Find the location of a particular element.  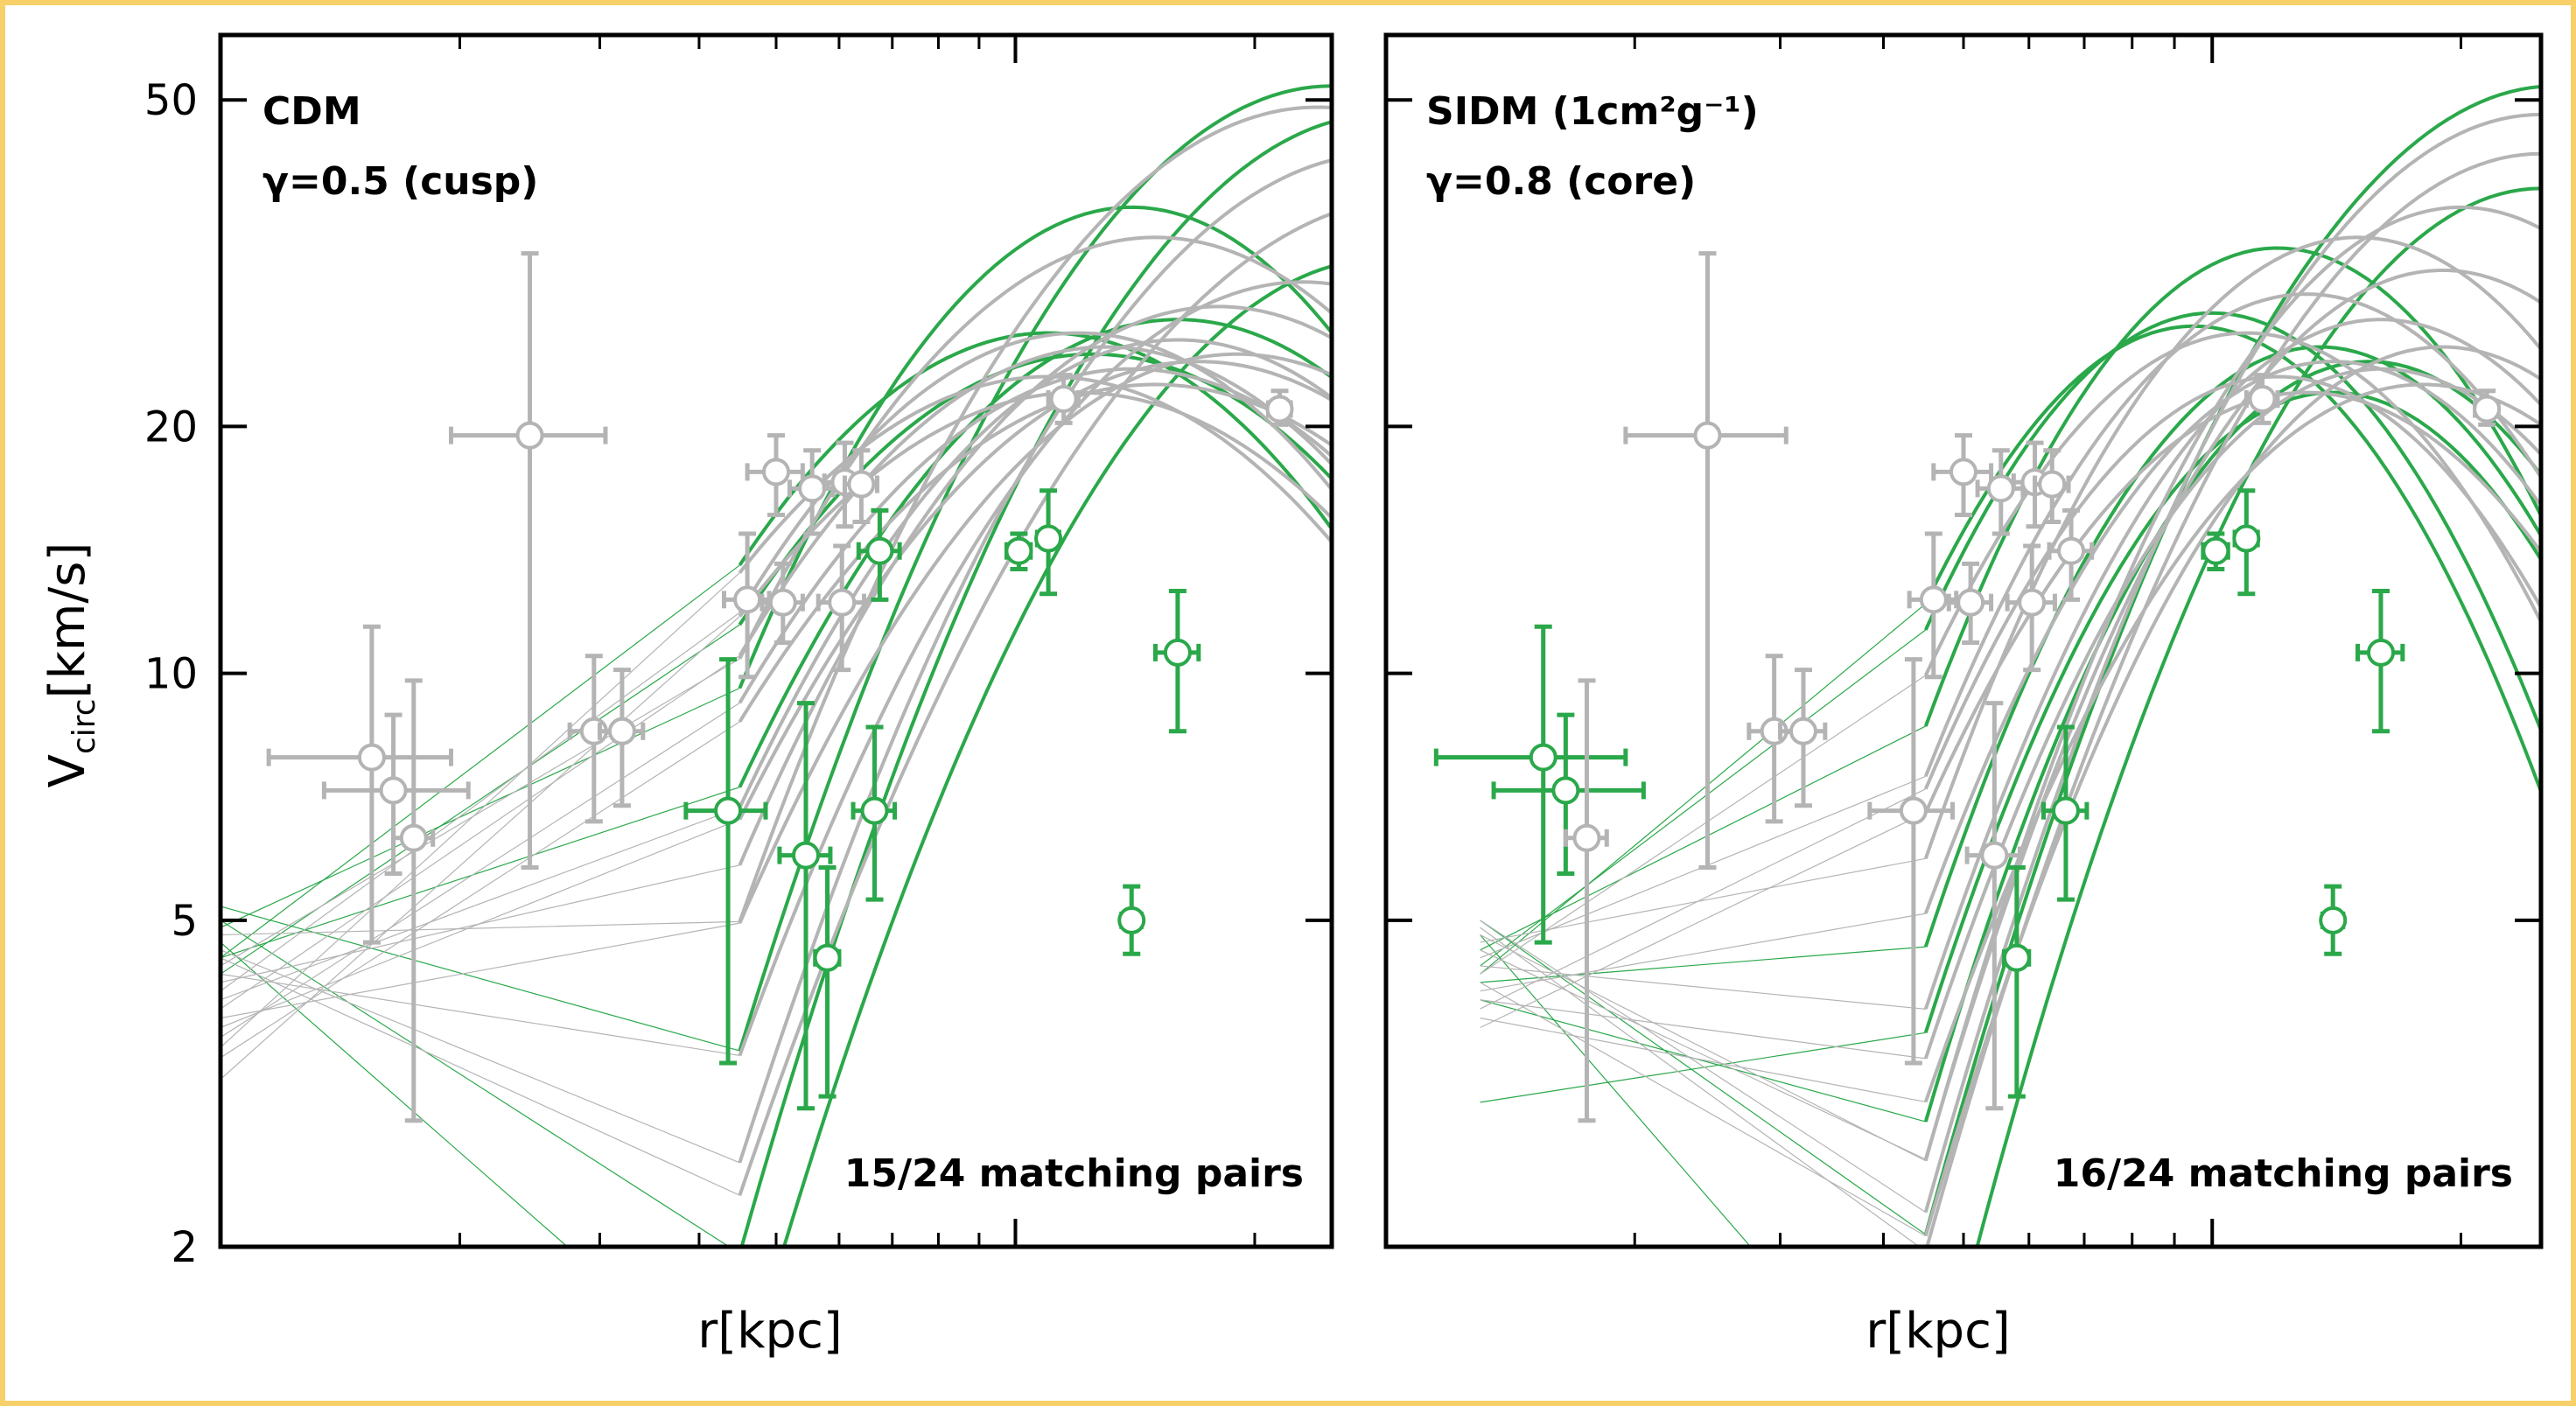

y-tick-label: 50 is located at coordinates (171, 100).